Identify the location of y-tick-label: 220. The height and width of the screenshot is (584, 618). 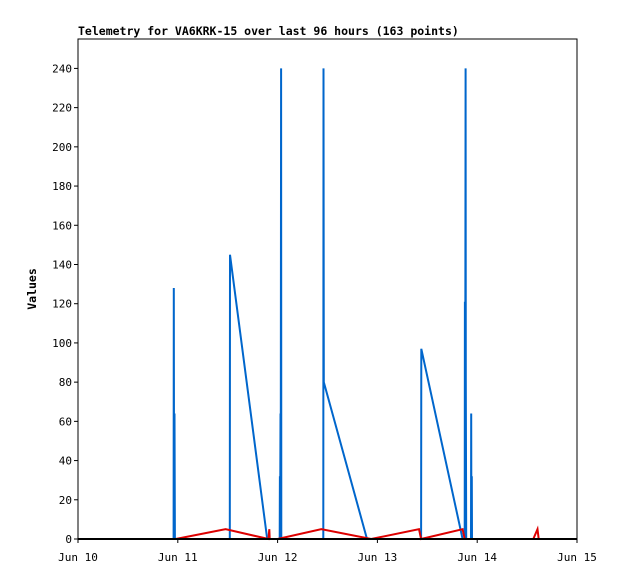
(62, 108).